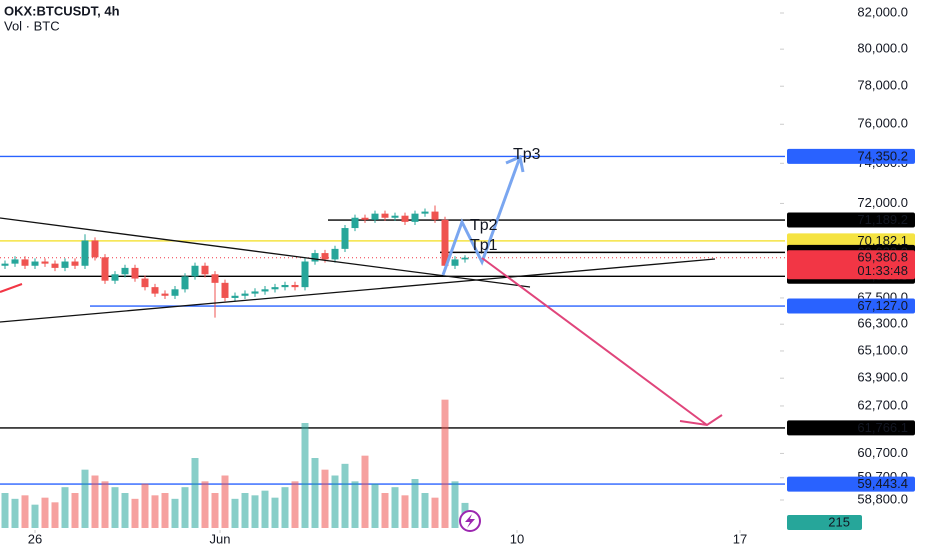 This screenshot has width=932, height=550. What do you see at coordinates (882, 48) in the screenshot?
I see `y-tick-label: 80,000.0` at bounding box center [882, 48].